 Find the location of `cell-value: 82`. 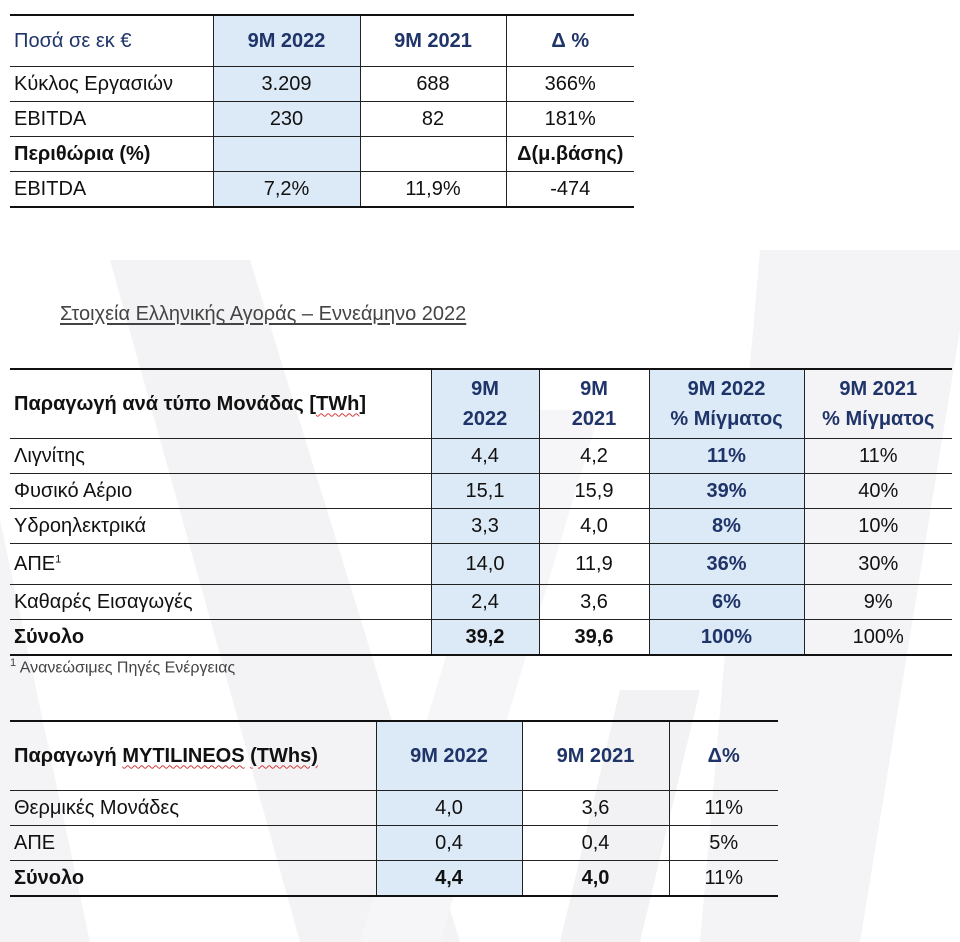

cell-value: 82 is located at coordinates (433, 119).